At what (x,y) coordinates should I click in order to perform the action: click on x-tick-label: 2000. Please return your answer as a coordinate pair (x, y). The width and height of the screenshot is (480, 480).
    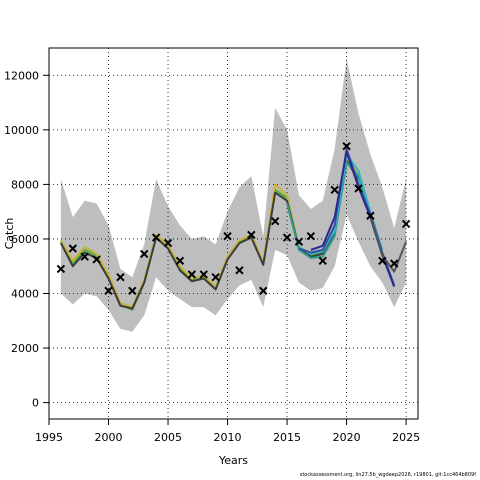
    Looking at the image, I should click on (109, 437).